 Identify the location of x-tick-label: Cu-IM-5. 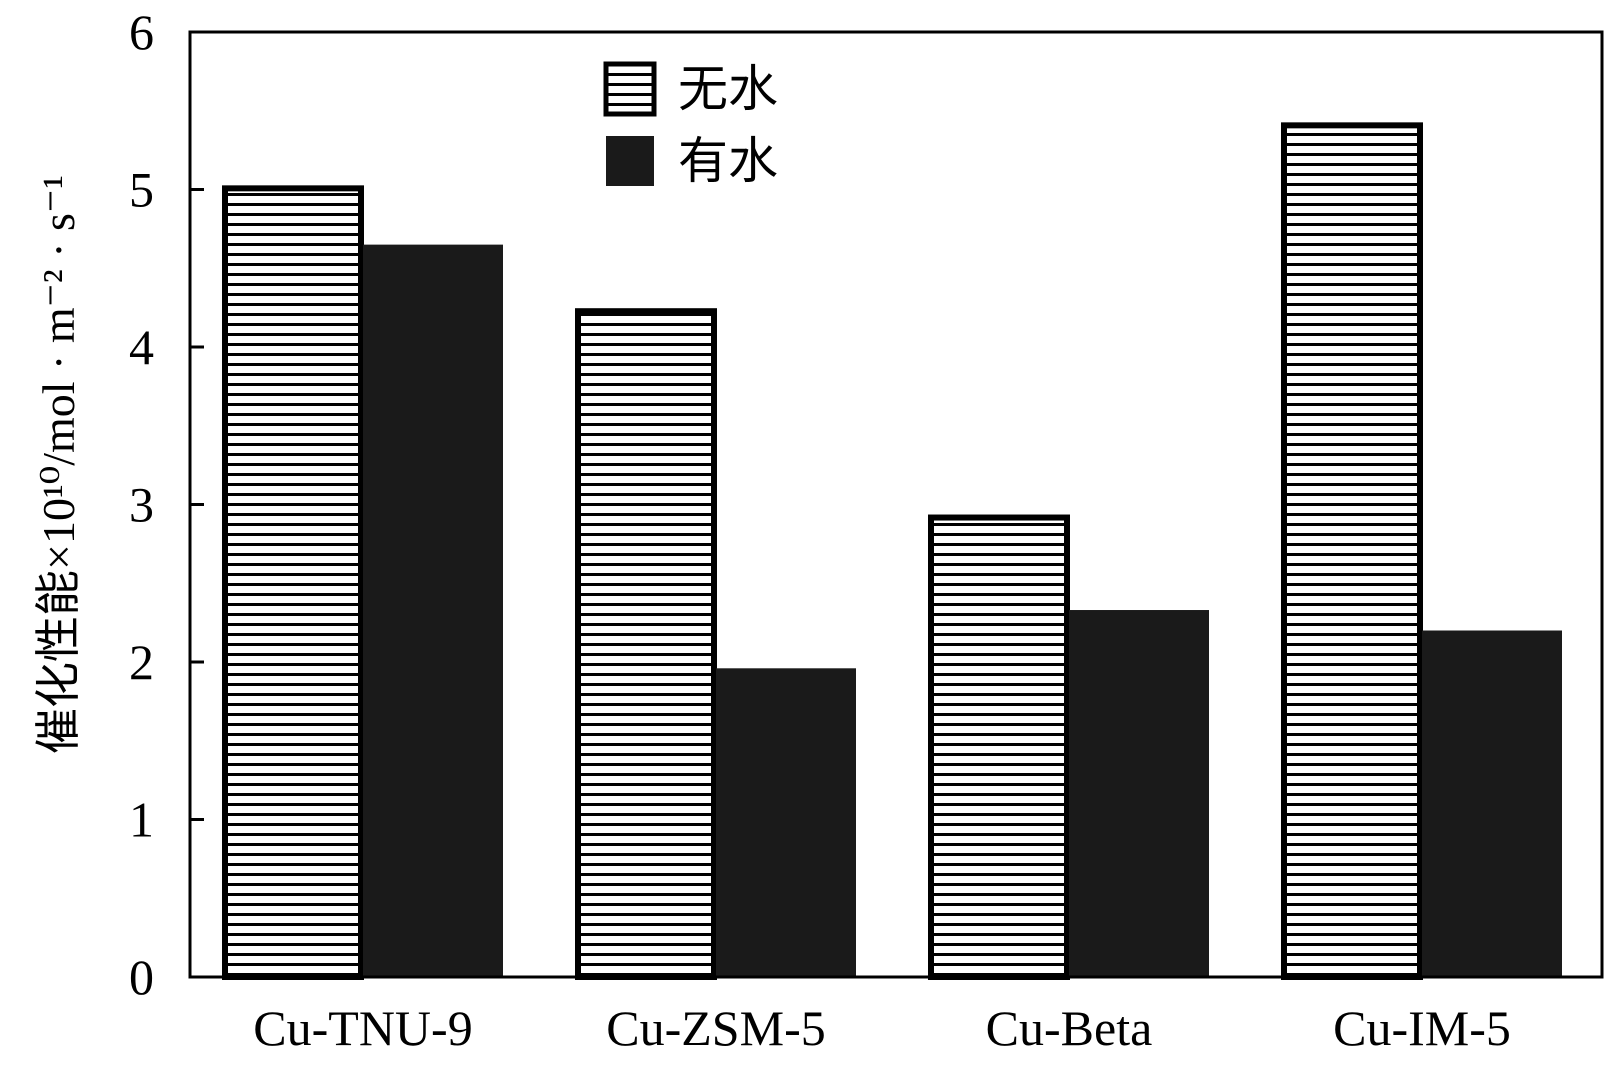
(1422, 1028).